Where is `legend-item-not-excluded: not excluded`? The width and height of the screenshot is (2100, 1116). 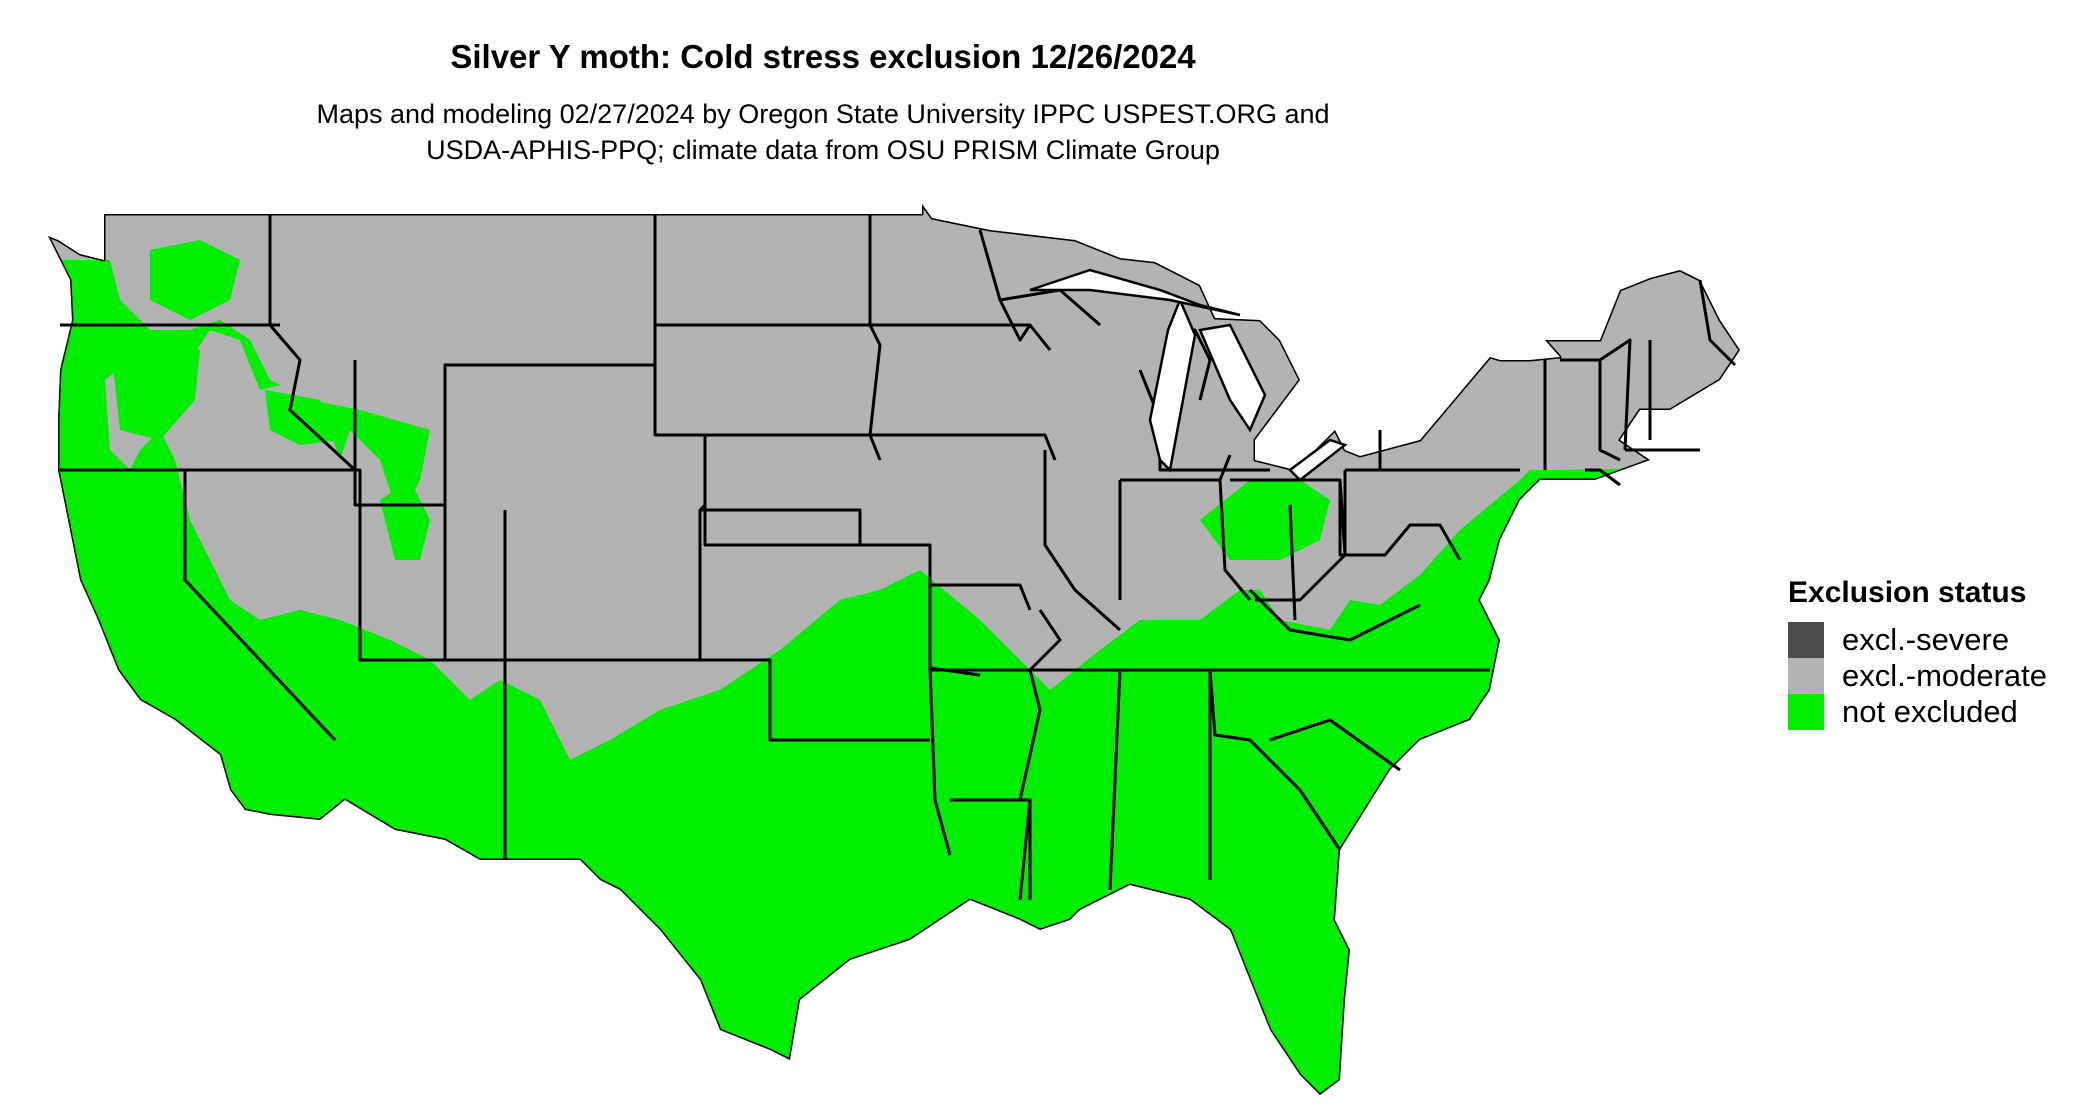
legend-item-not-excluded: not excluded is located at coordinates (1917, 712).